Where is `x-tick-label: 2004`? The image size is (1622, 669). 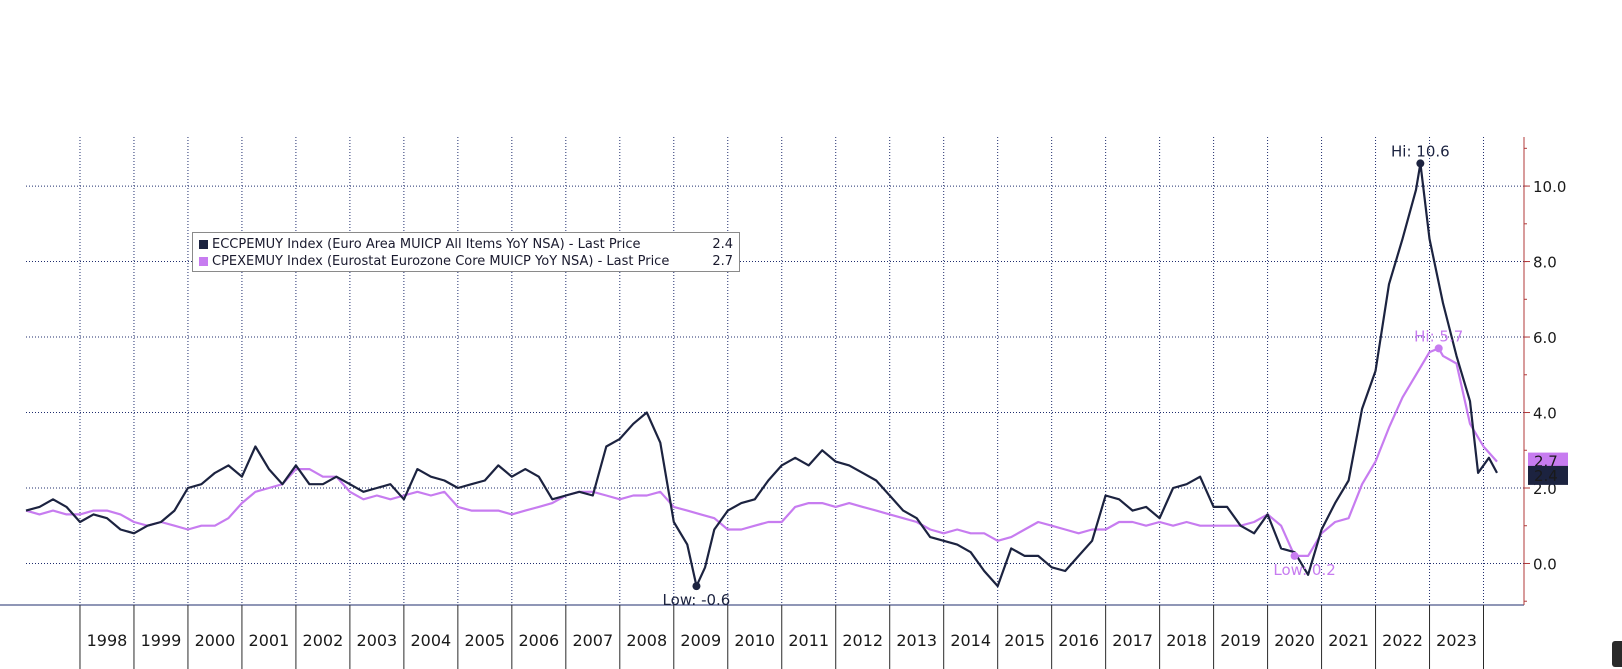 x-tick-label: 2004 is located at coordinates (431, 640).